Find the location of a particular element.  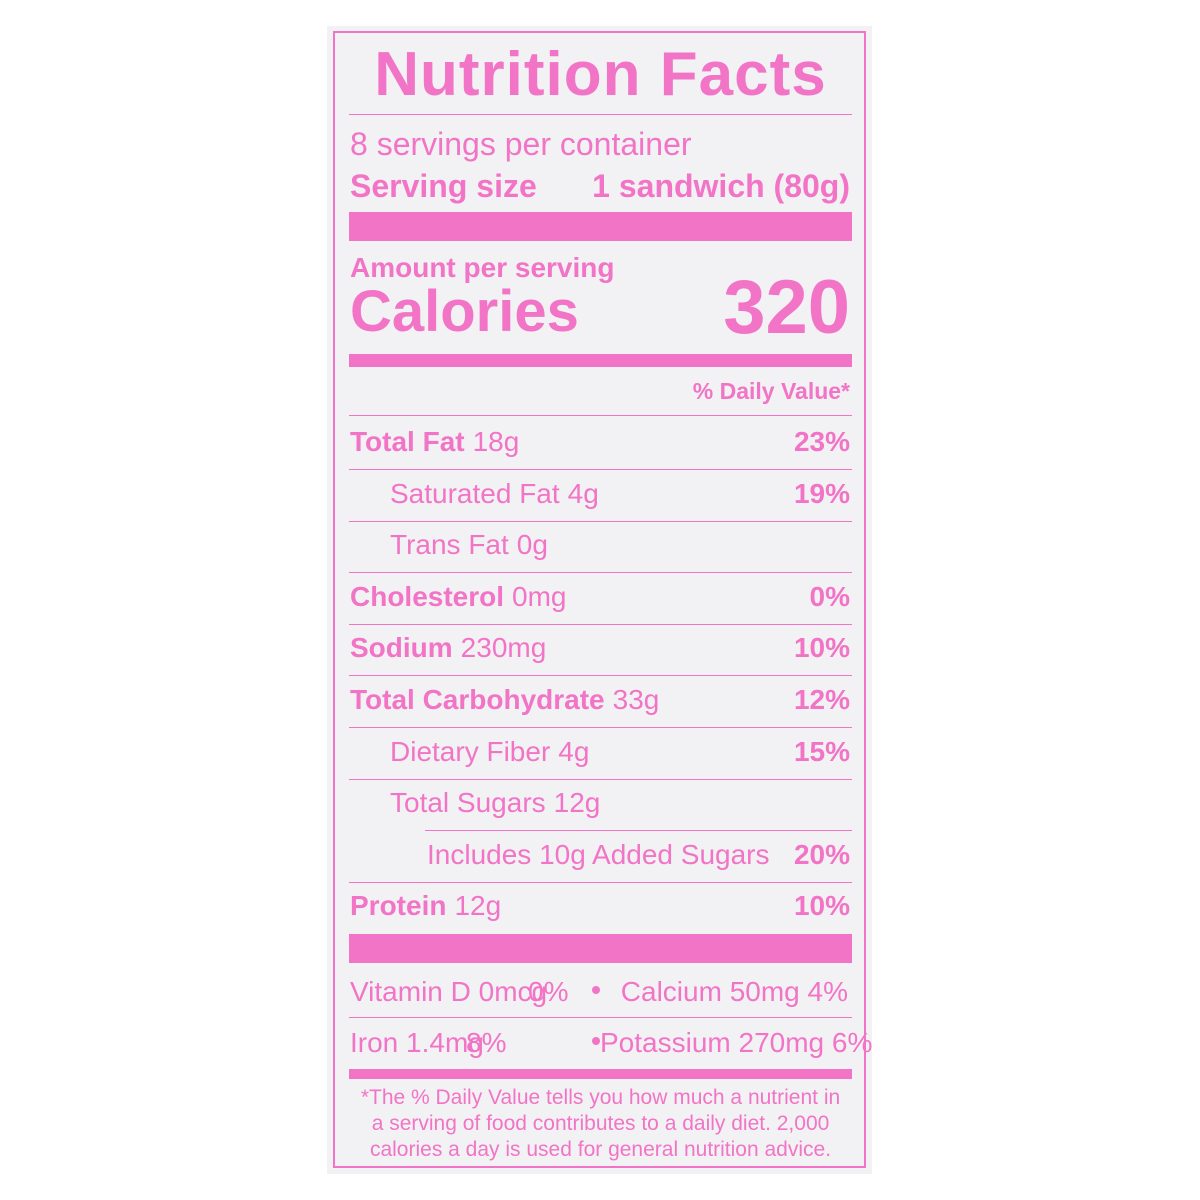

title-rule is located at coordinates (600, 114).